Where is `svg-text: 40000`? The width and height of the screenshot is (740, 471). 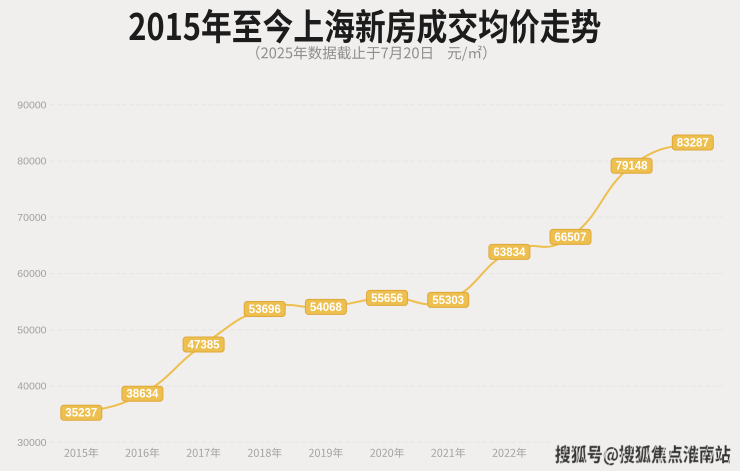 svg-text: 40000 is located at coordinates (31, 387).